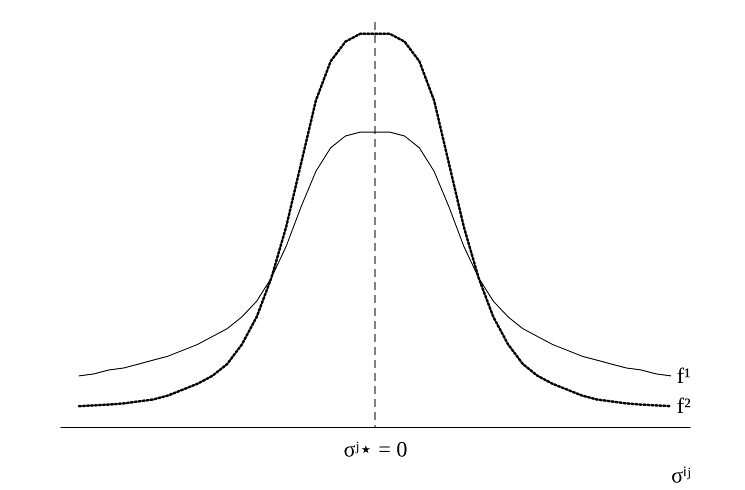 Image resolution: width=745 pixels, height=490 pixels. What do you see at coordinates (683, 375) in the screenshot?
I see `series-label: f¹` at bounding box center [683, 375].